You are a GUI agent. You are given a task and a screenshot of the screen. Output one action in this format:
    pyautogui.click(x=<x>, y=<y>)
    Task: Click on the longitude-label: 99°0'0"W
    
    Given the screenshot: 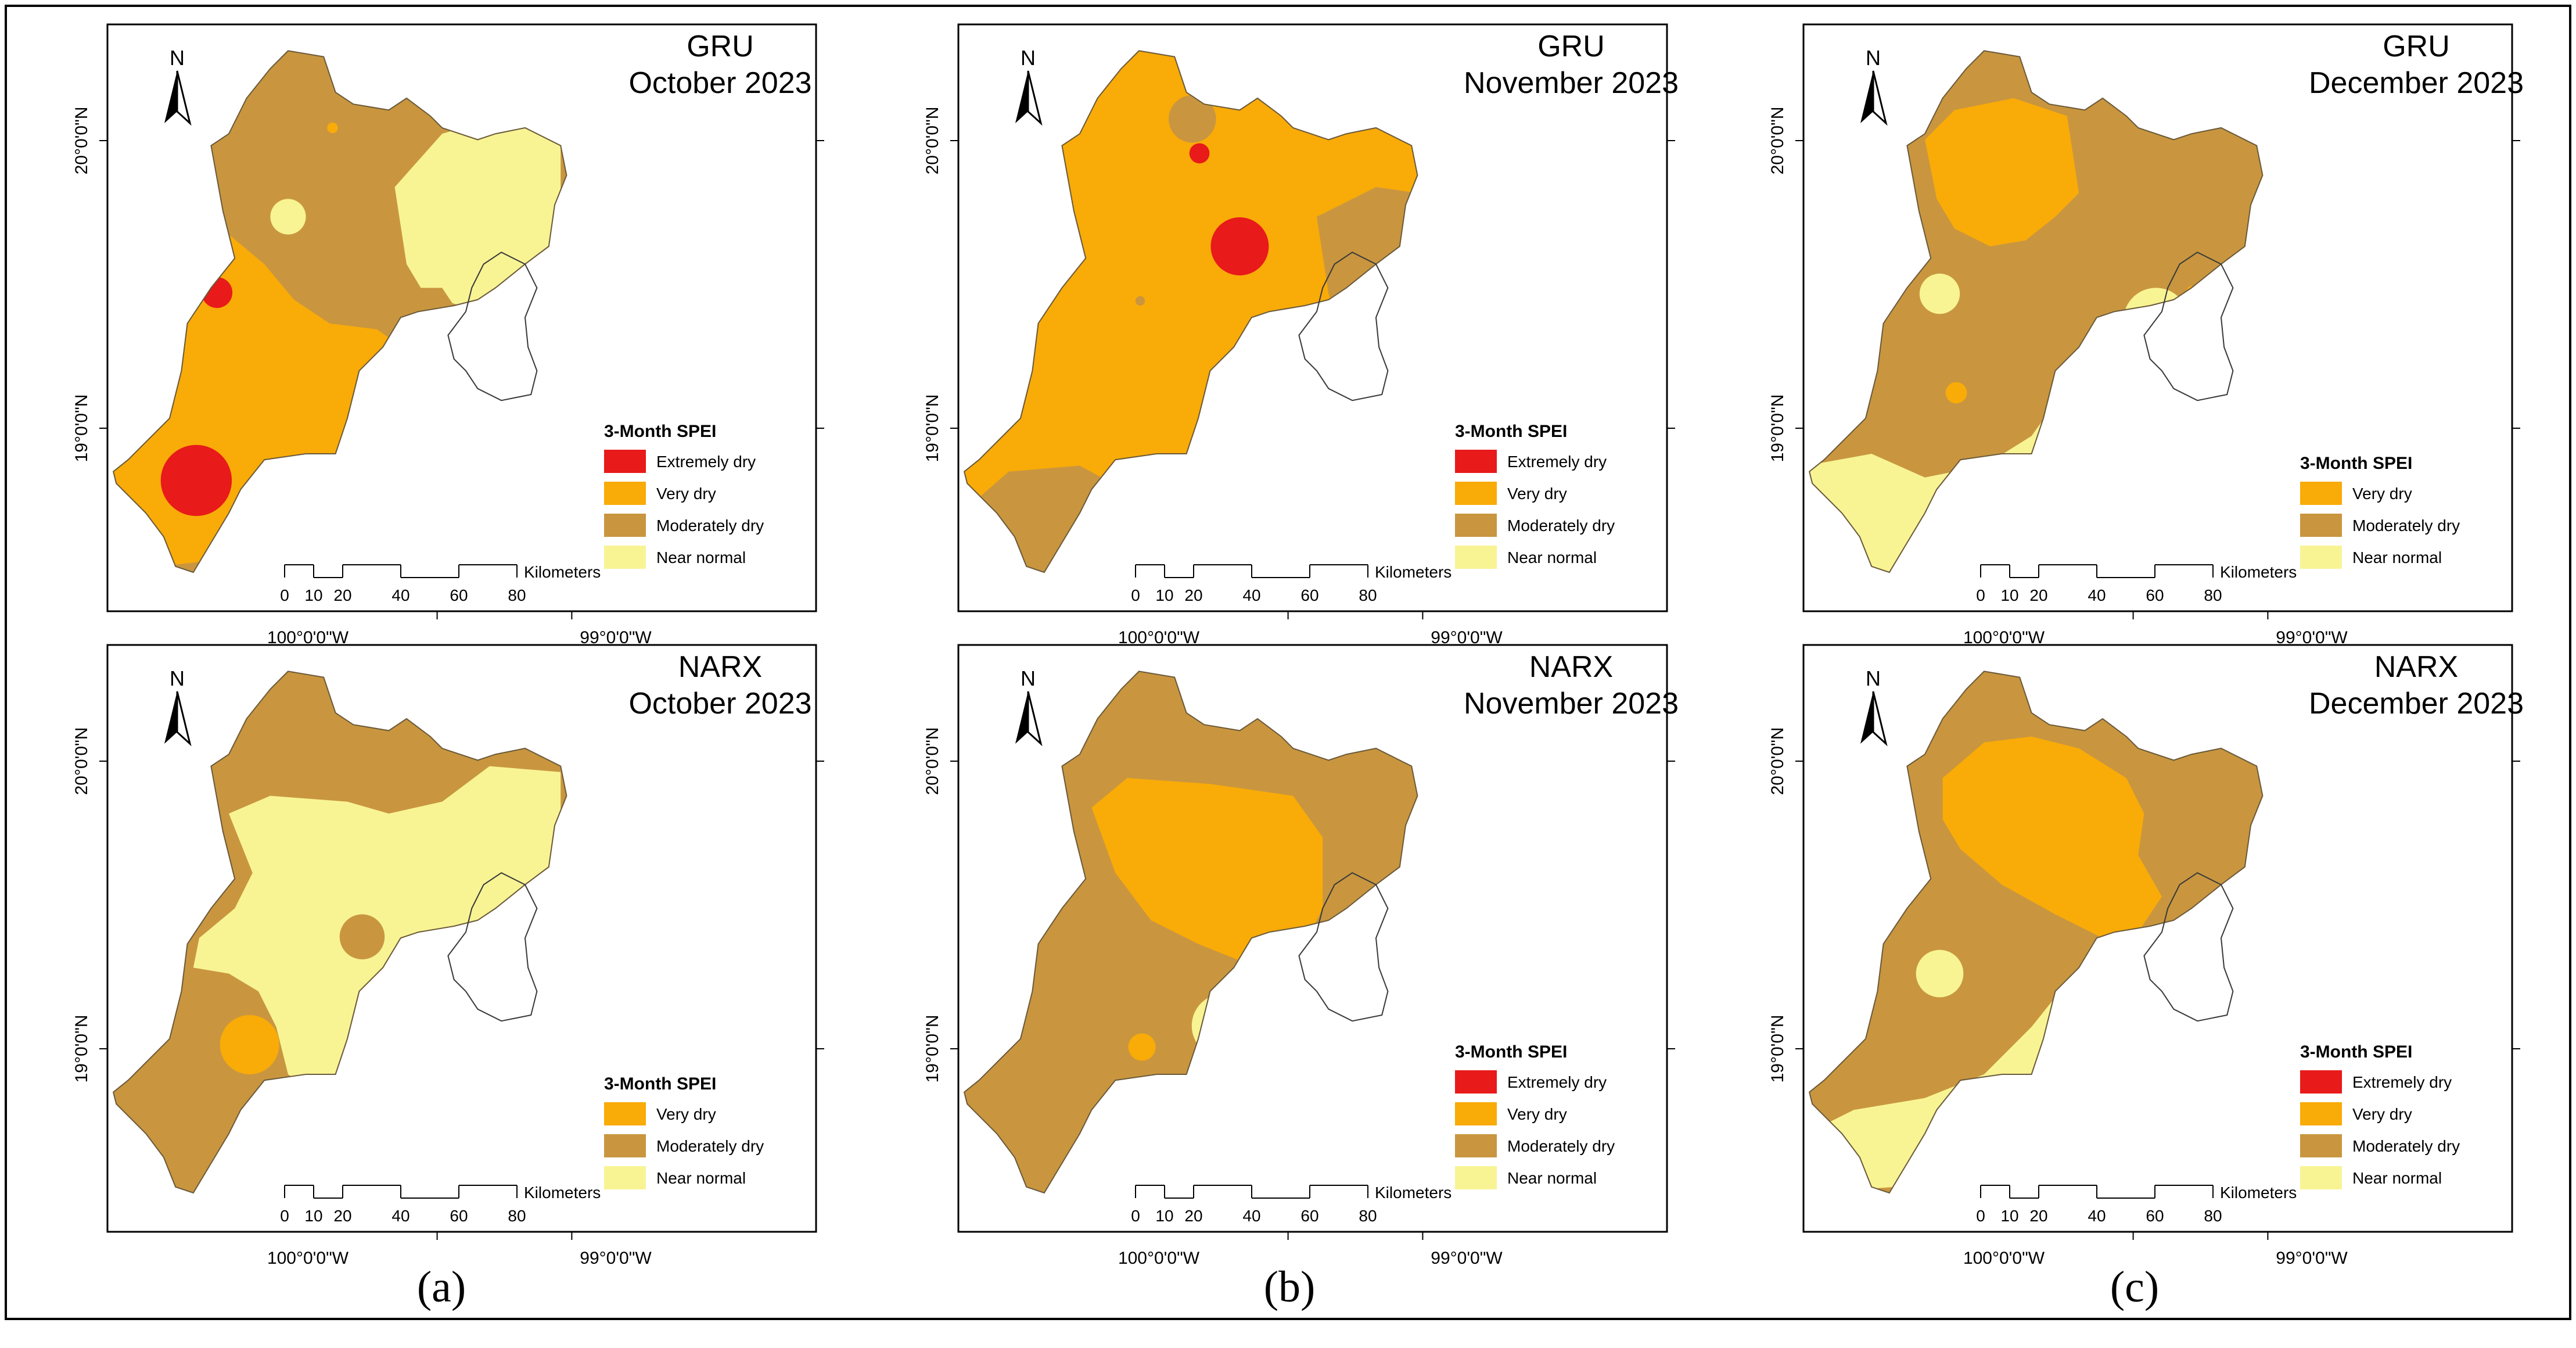 What is the action you would take?
    pyautogui.click(x=616, y=1258)
    